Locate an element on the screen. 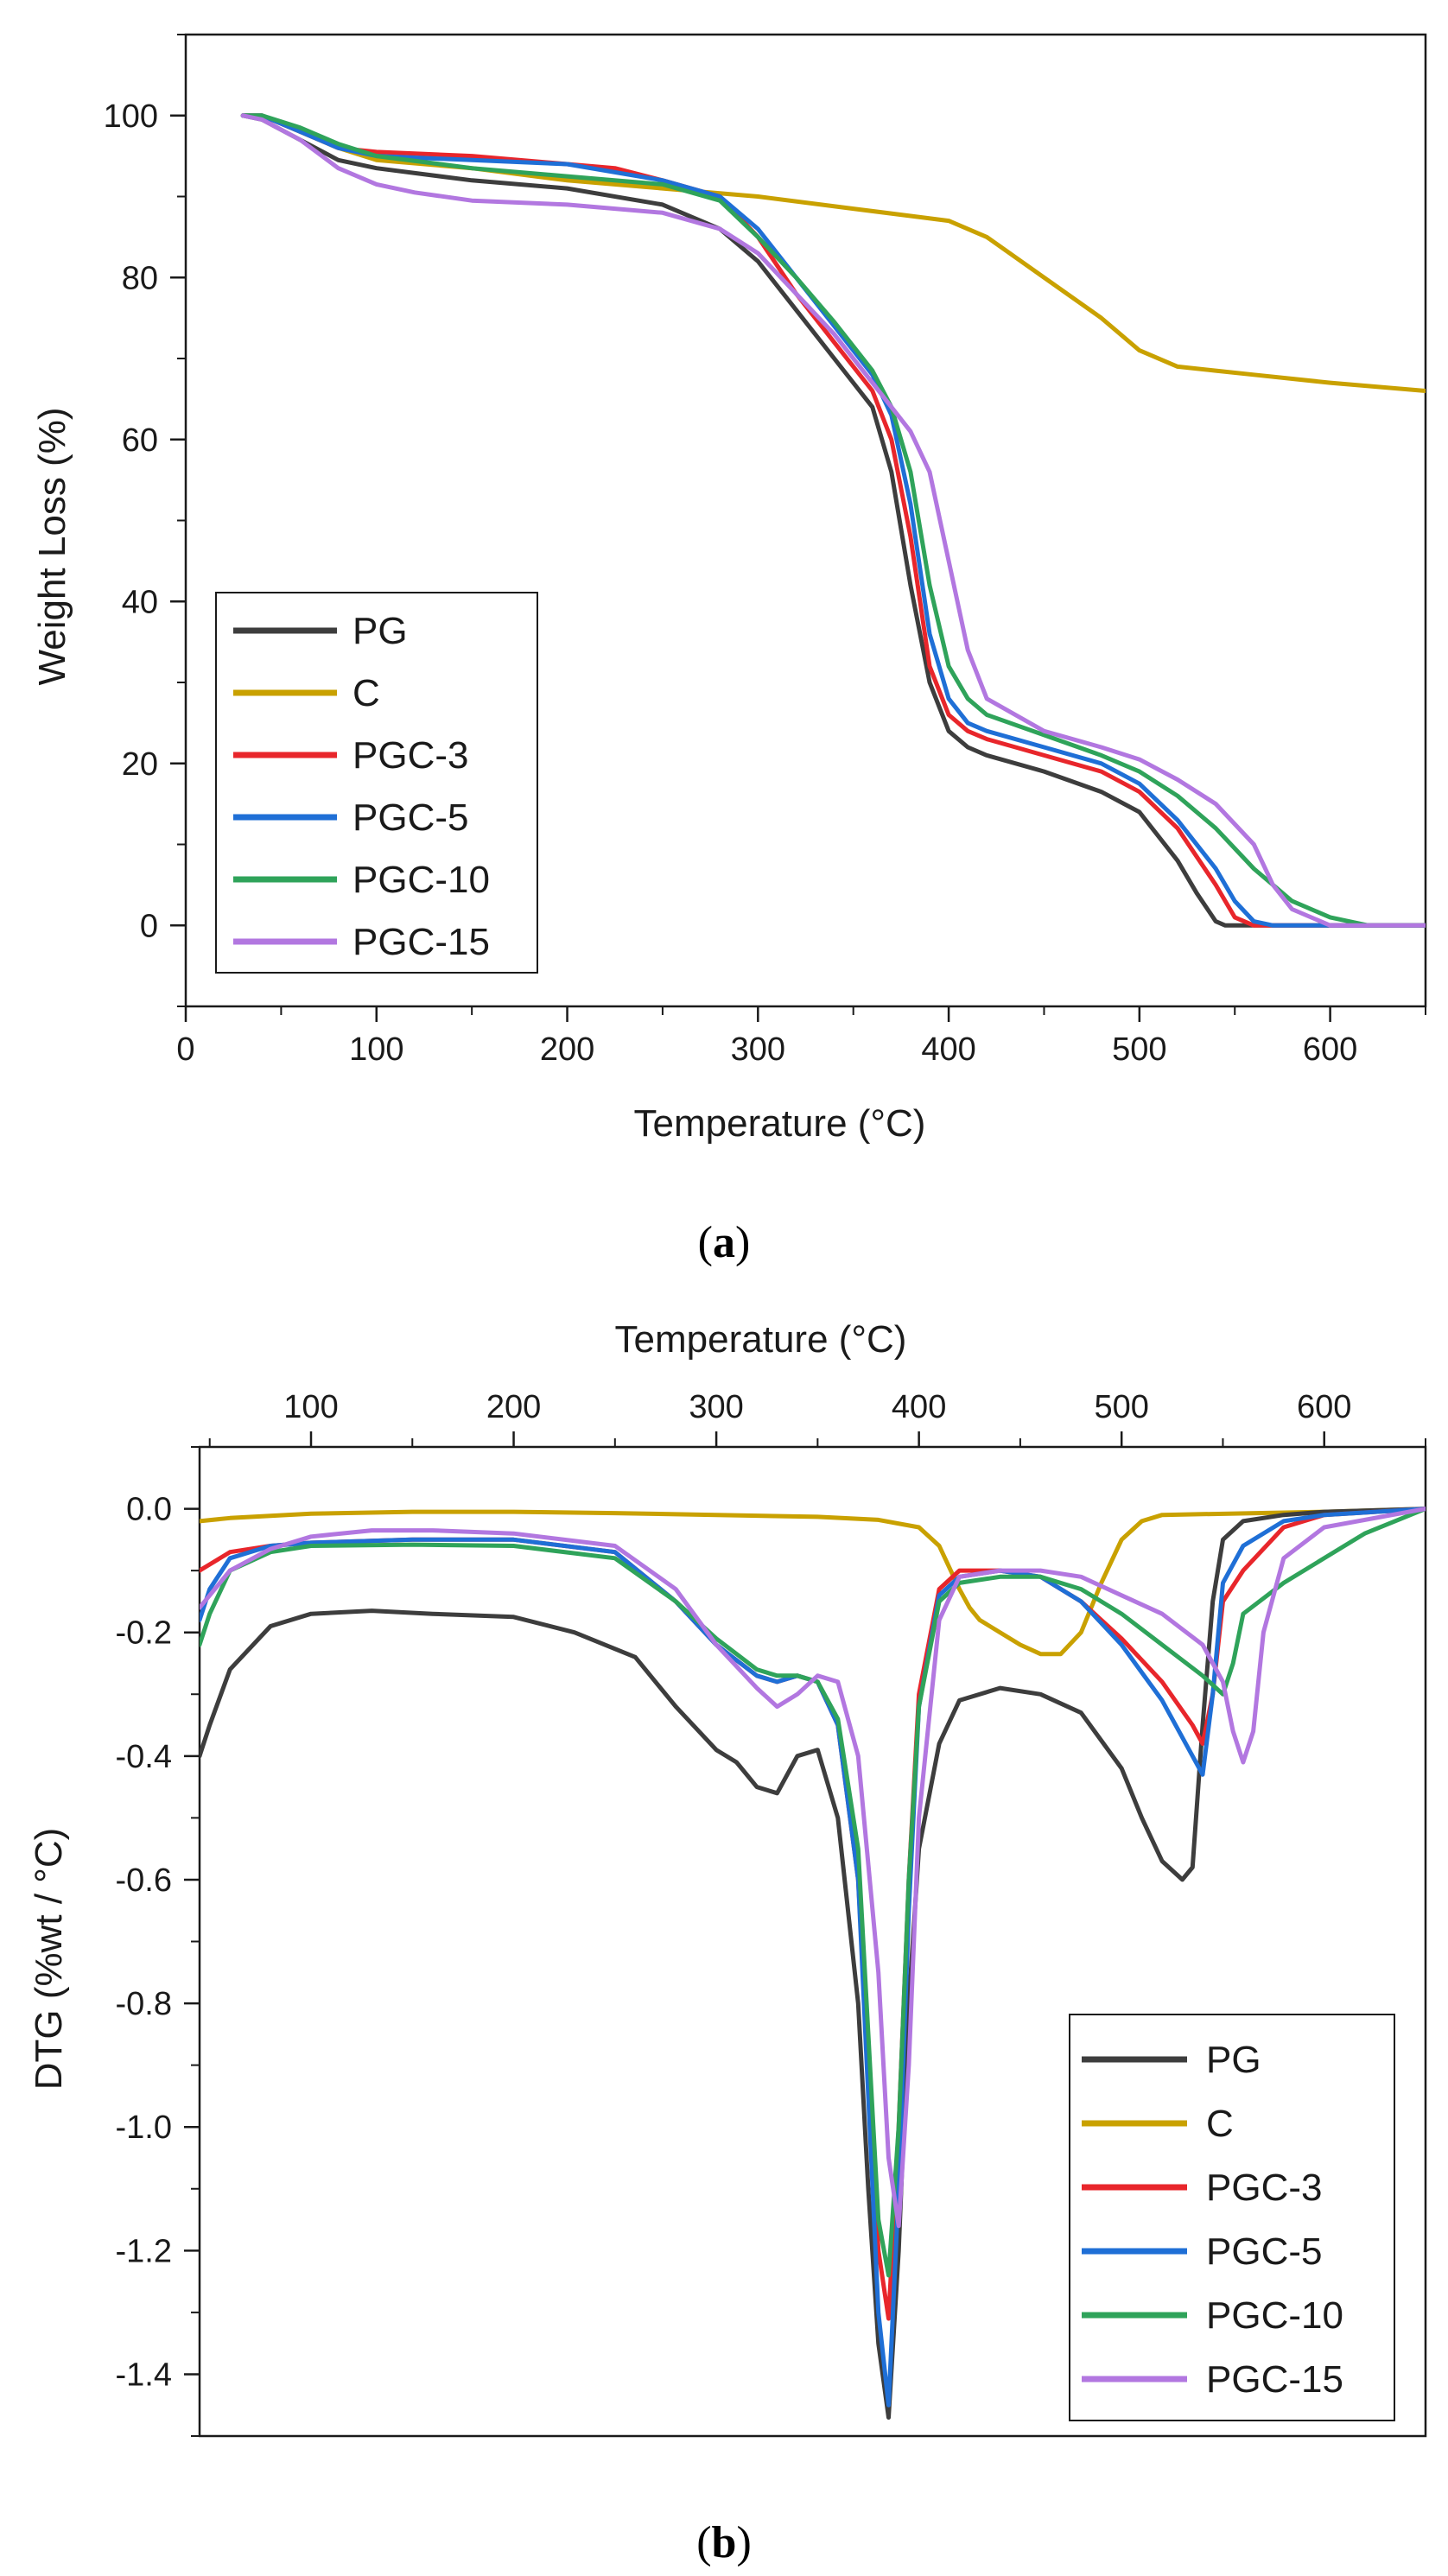  panel-letter: b is located at coordinates (724, 2542).